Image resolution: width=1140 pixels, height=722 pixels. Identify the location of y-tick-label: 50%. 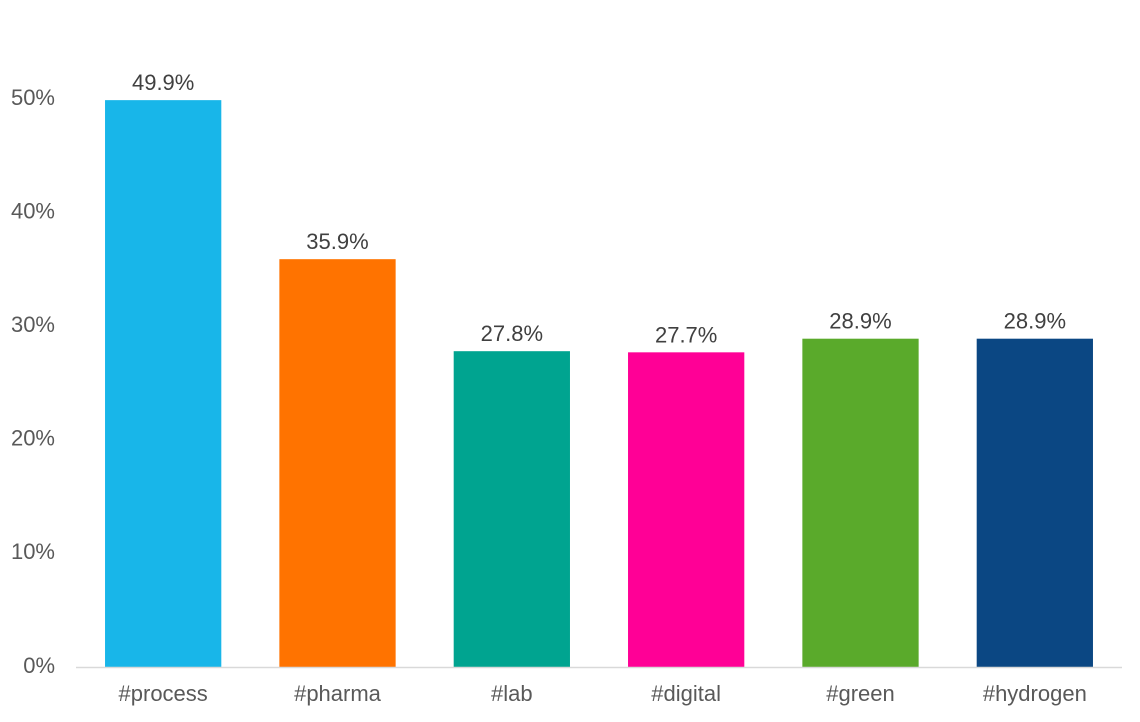
(33, 97).